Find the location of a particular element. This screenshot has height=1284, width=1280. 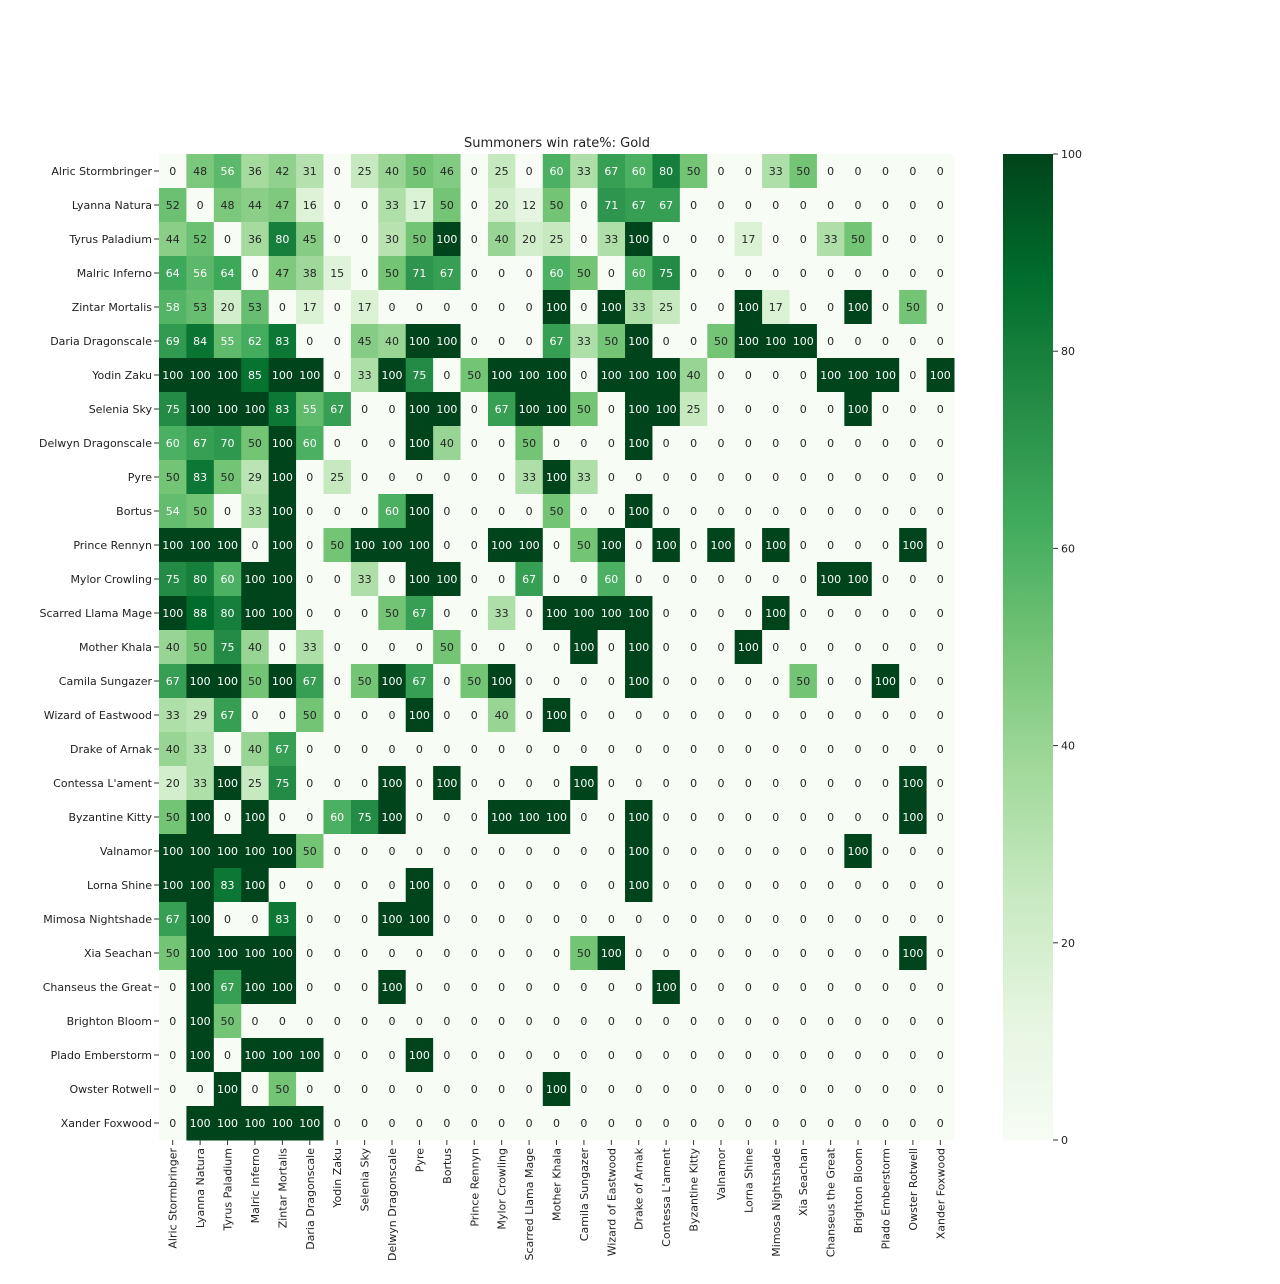

x-tick-label: Contessa L'ament is located at coordinates (666, 1197).